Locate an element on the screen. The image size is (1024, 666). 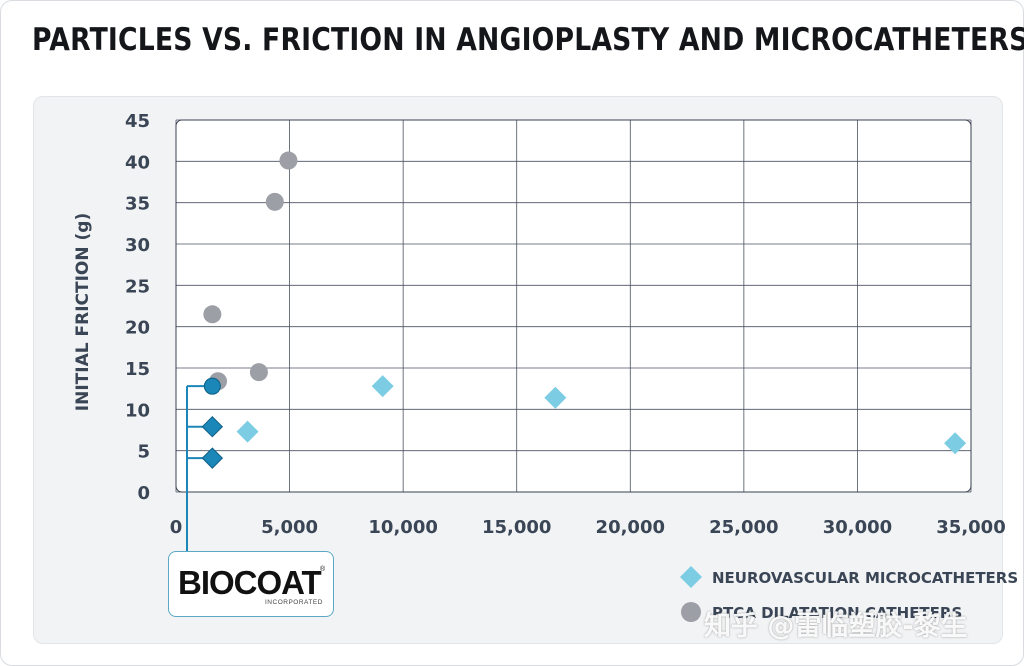
logo-subtitle: INCORPORATED is located at coordinates (294, 602).